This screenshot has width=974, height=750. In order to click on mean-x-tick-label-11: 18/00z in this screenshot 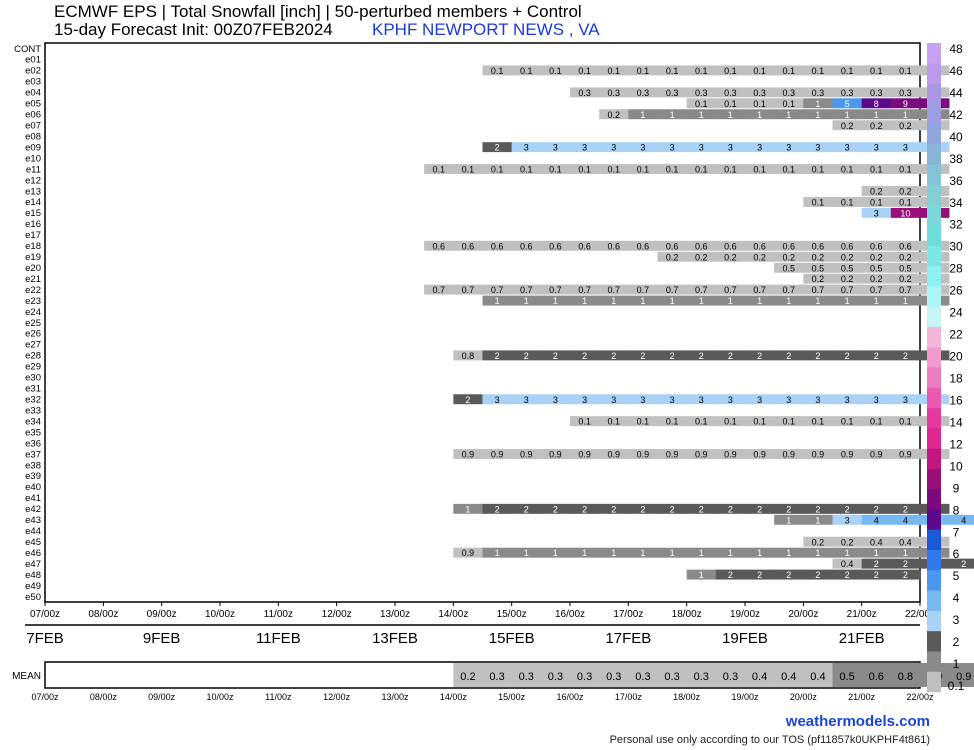, I will do `click(687, 697)`.